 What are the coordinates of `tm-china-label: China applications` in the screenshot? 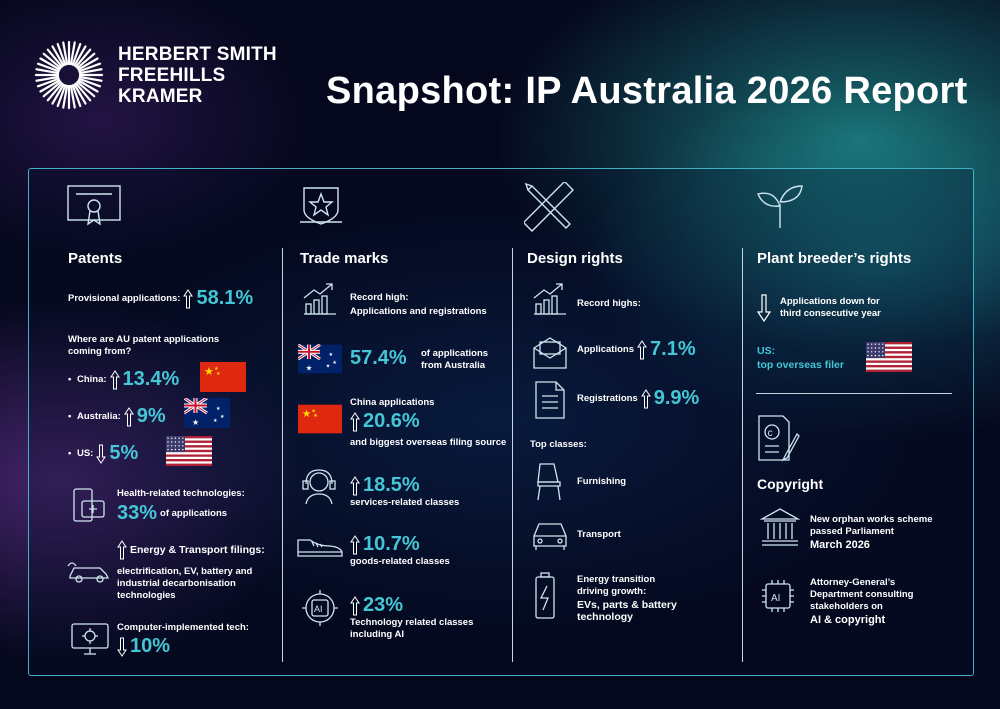 It's located at (392, 402).